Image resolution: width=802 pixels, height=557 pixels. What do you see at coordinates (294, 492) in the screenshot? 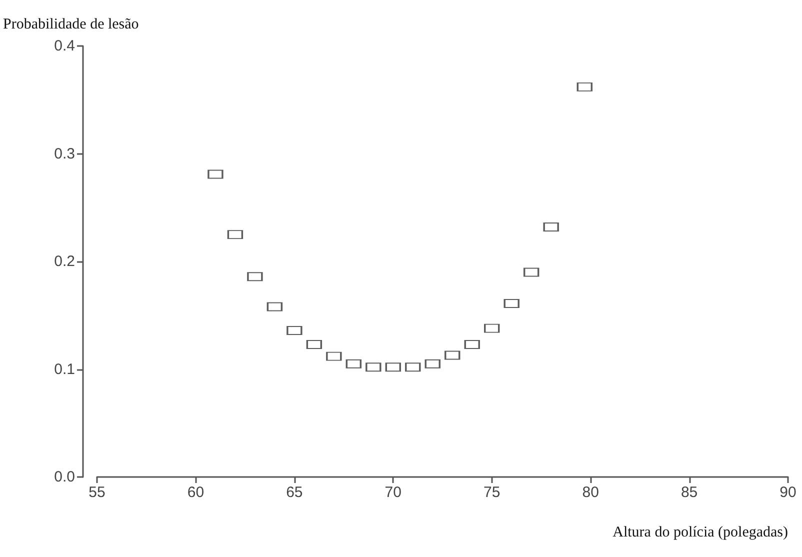
I see `x-tick-label: 65` at bounding box center [294, 492].